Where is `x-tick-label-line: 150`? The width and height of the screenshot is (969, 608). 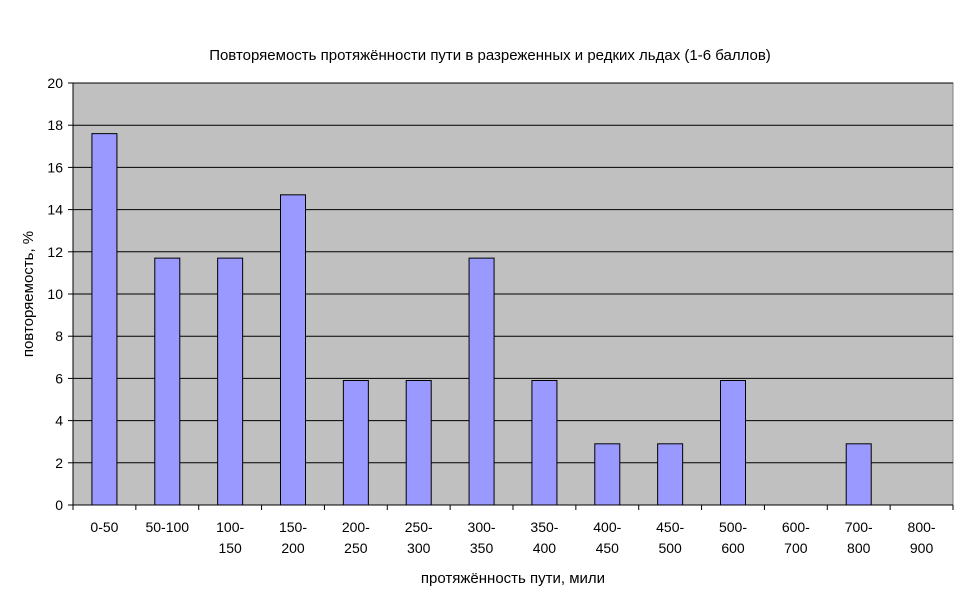
x-tick-label-line: 150 is located at coordinates (230, 548).